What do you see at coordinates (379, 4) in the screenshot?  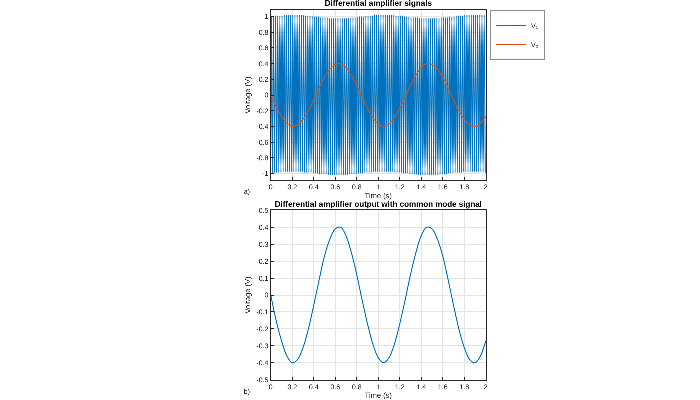 I see `chart-title: Differential amplifier signals` at bounding box center [379, 4].